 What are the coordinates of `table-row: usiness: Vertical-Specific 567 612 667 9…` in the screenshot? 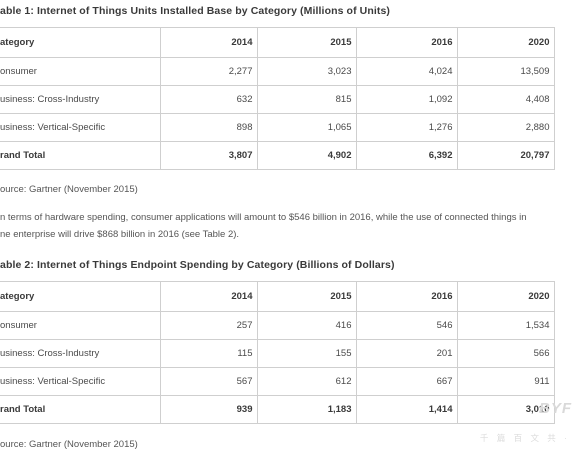 It's located at (277, 381).